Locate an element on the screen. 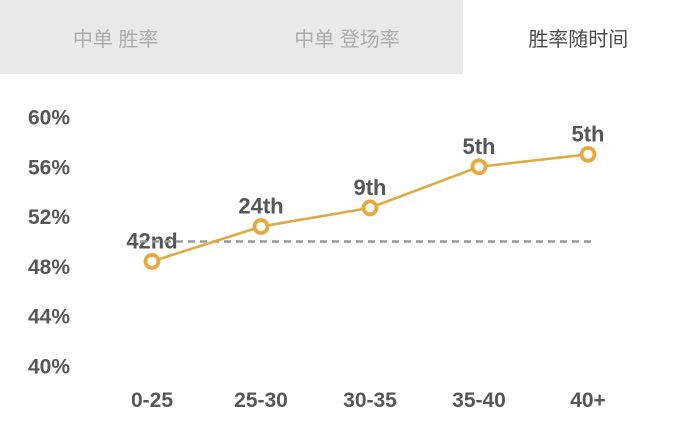 The image size is (694, 441). y-tick-label: 48% is located at coordinates (49, 267).